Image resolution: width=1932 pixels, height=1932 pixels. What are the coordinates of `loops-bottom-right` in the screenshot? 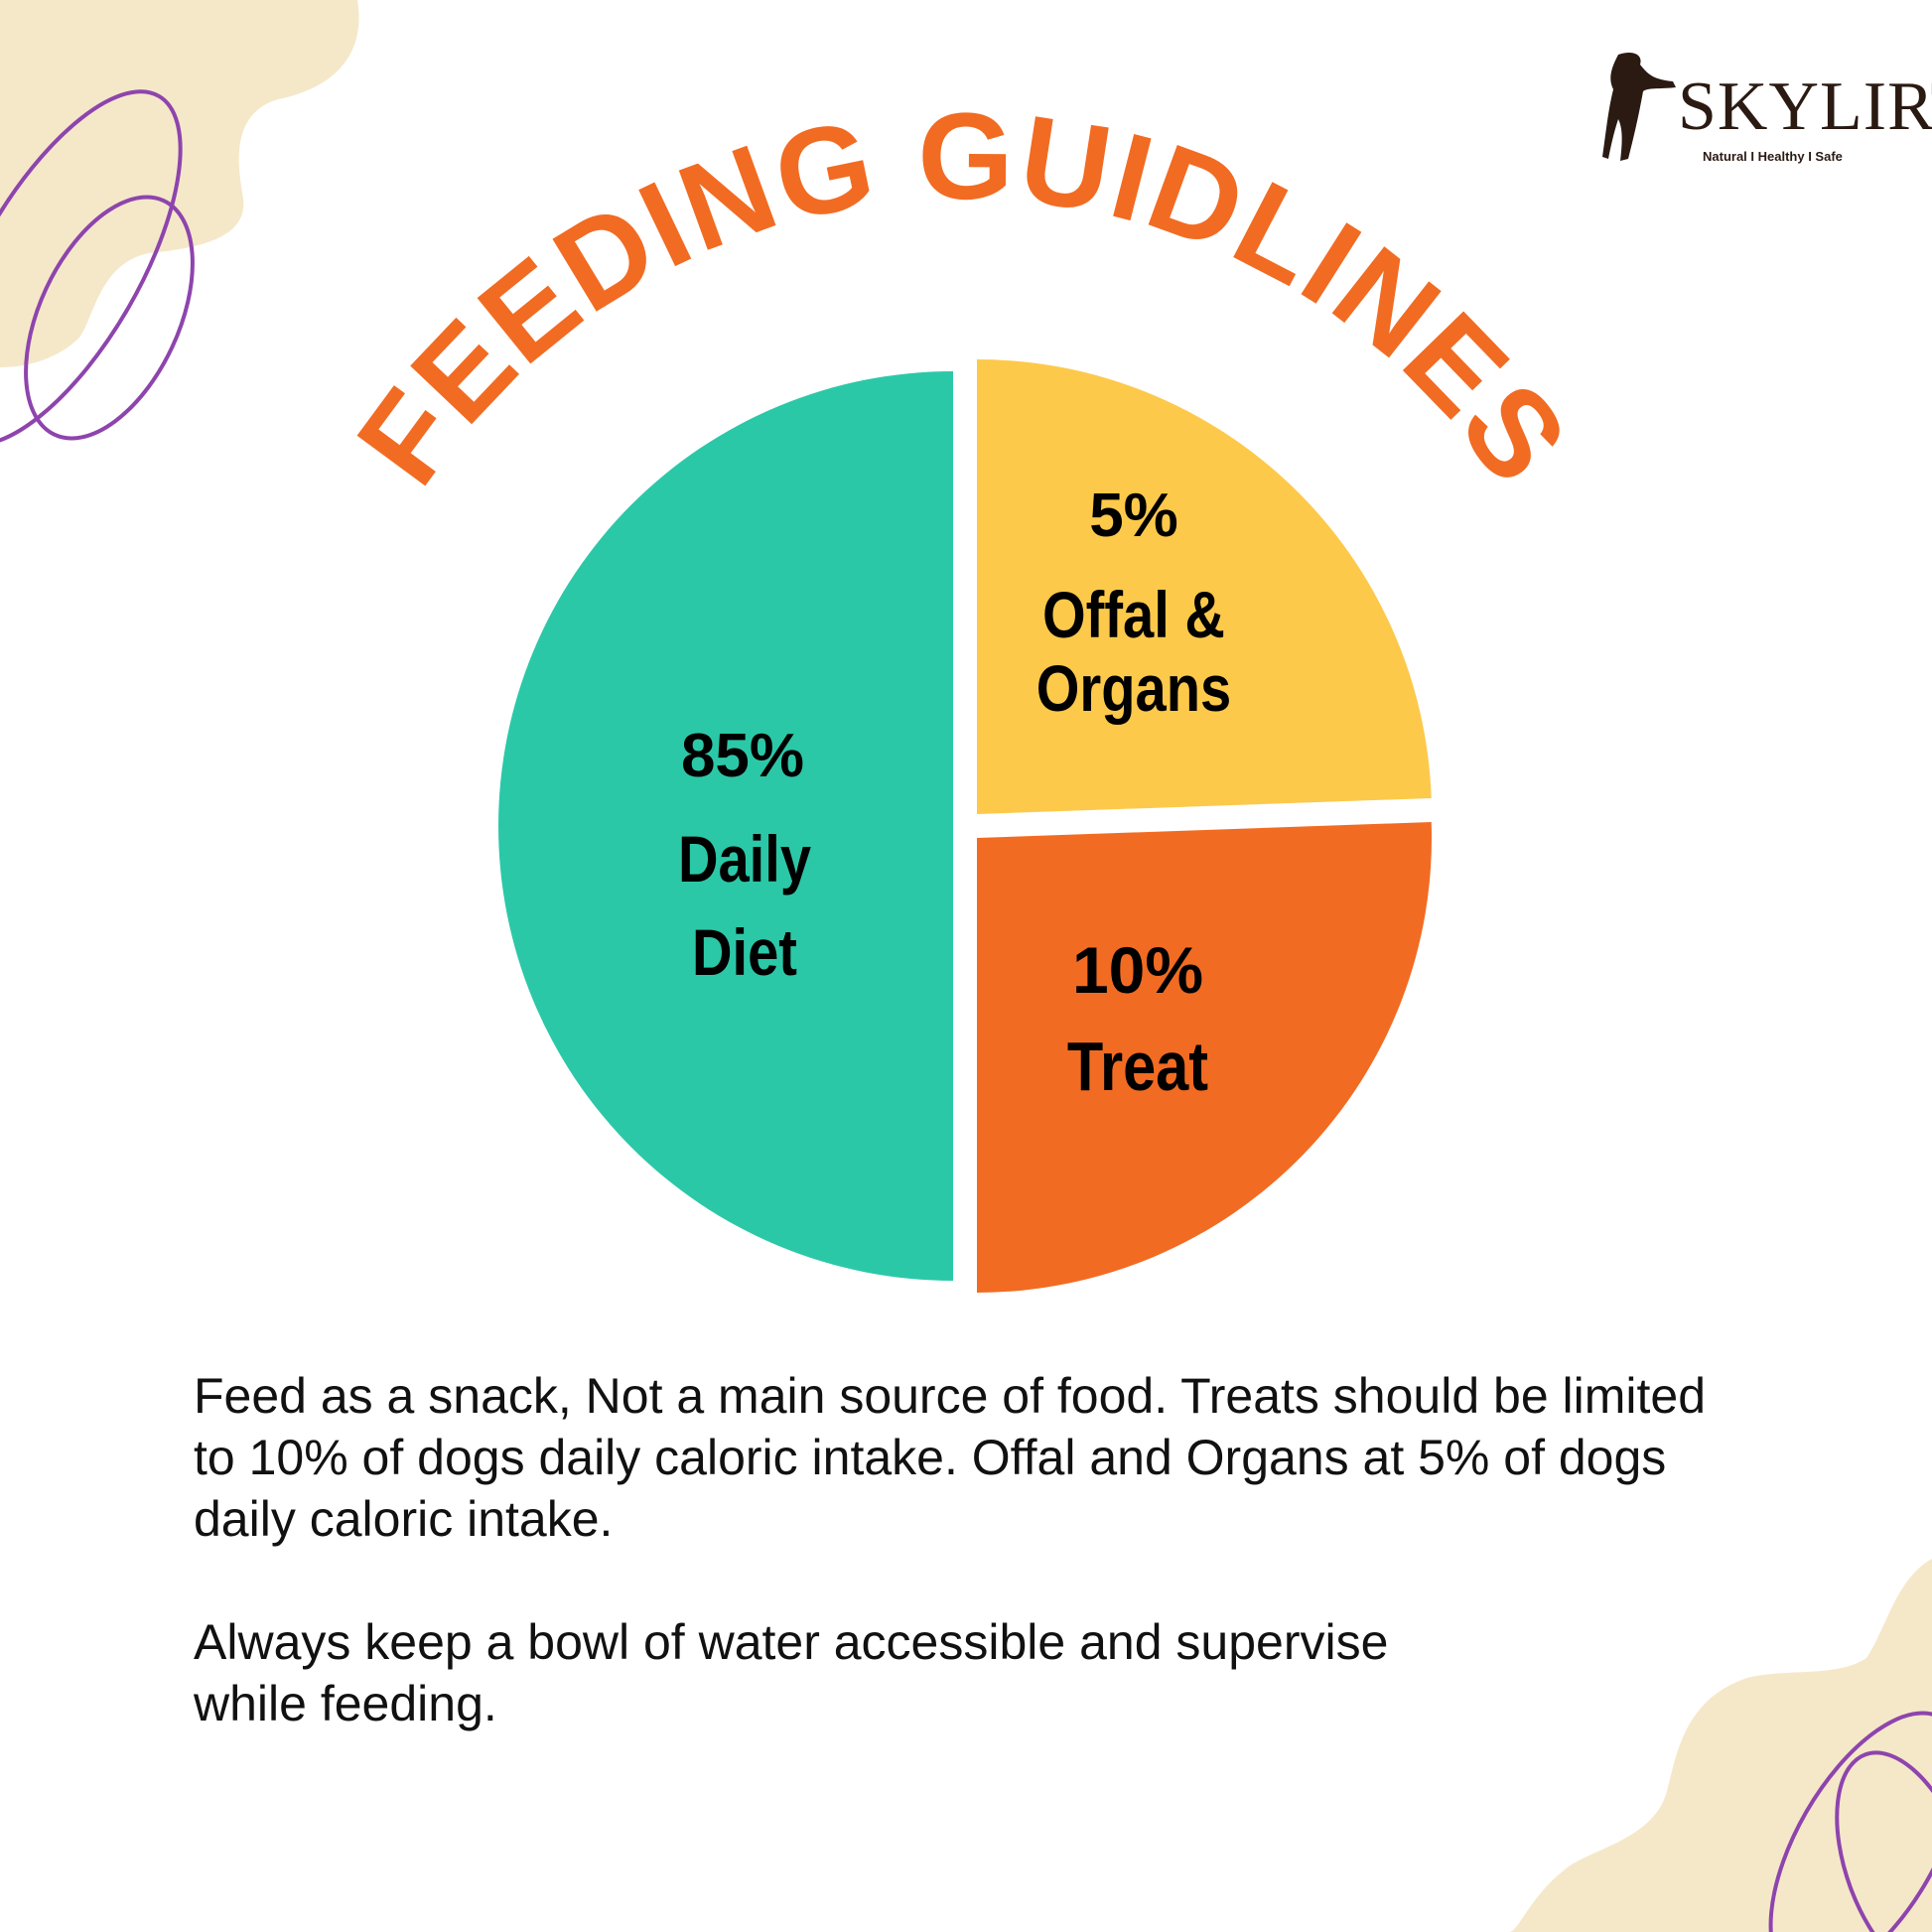 It's located at (1850, 1822).